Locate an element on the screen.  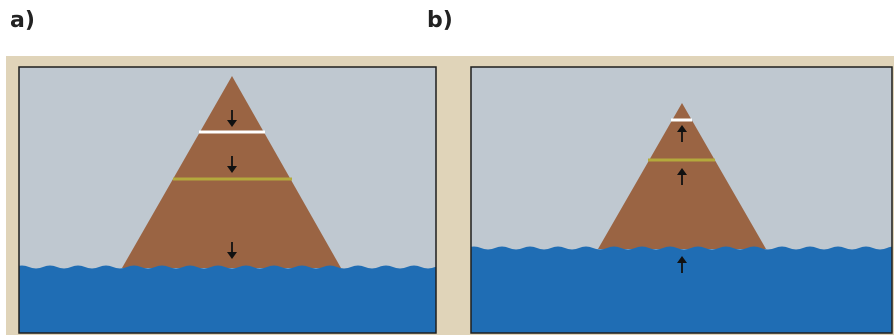
panel-a-ocean is located at coordinates (227, 299).